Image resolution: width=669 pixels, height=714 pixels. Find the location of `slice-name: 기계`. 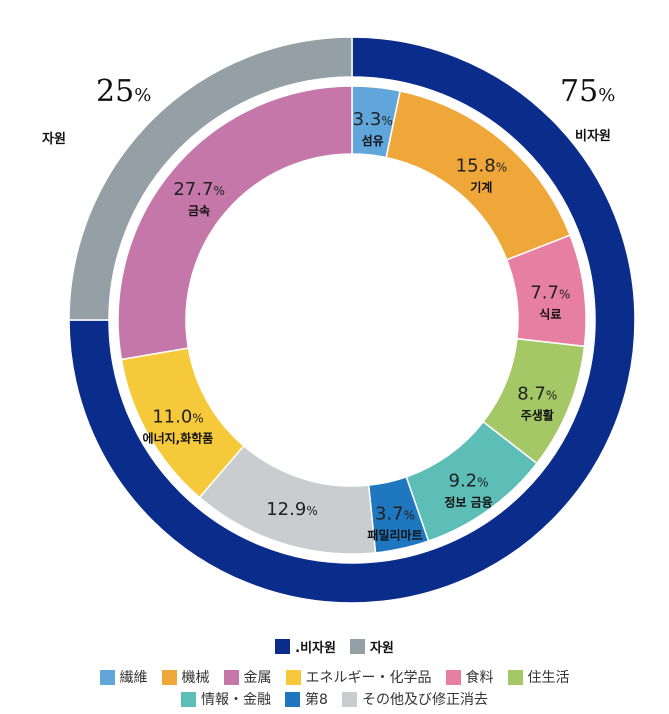

slice-name: 기계 is located at coordinates (481, 187).